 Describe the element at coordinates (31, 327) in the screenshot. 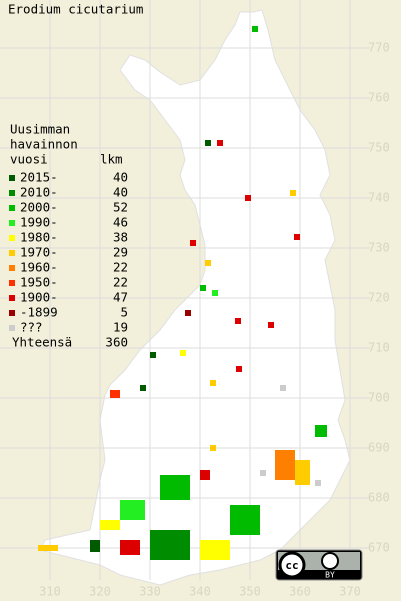

I see `legend-label: ???` at that location.